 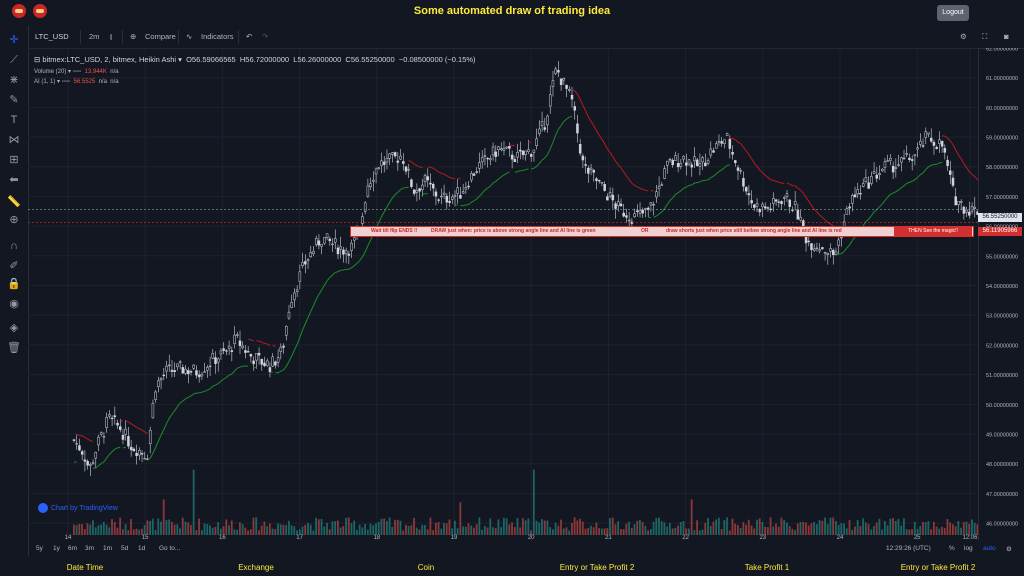 What do you see at coordinates (180, 59) in the screenshot?
I see `series-menu-icon: ▾` at bounding box center [180, 59].